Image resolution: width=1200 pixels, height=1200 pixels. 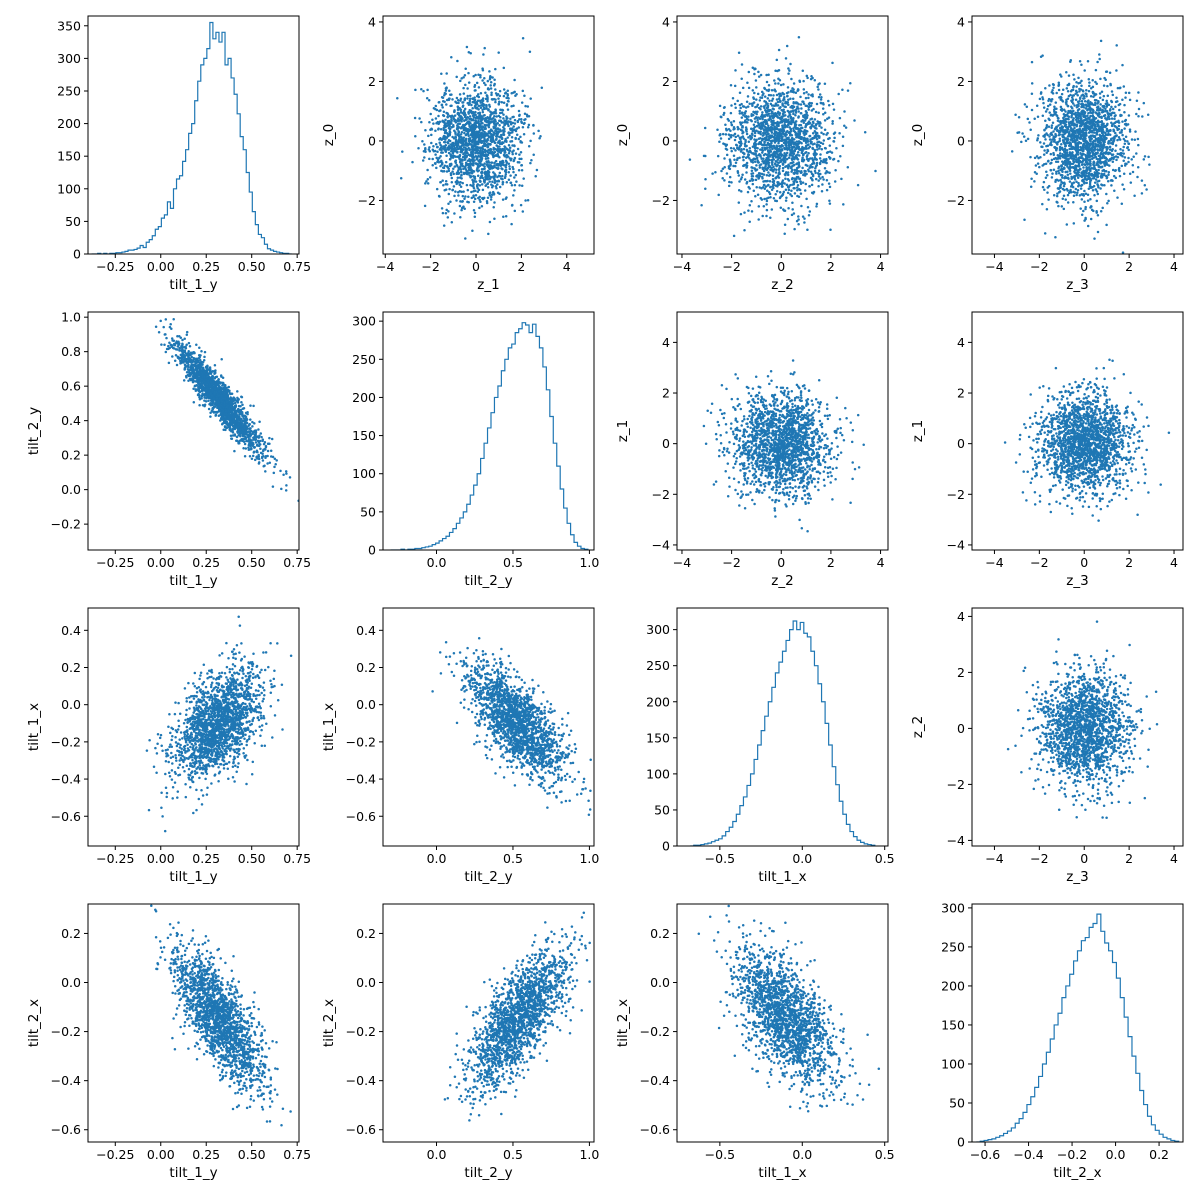 What do you see at coordinates (191, 137) in the screenshot?
I see `histogram-step-line` at bounding box center [191, 137].